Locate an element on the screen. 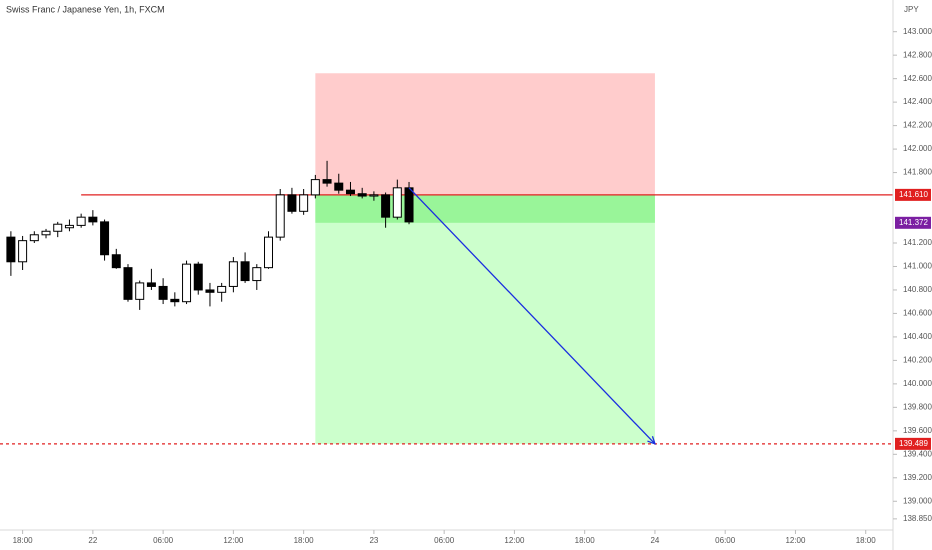 This screenshot has width=932, height=550. y-tick-label: 141.000 is located at coordinates (917, 266).